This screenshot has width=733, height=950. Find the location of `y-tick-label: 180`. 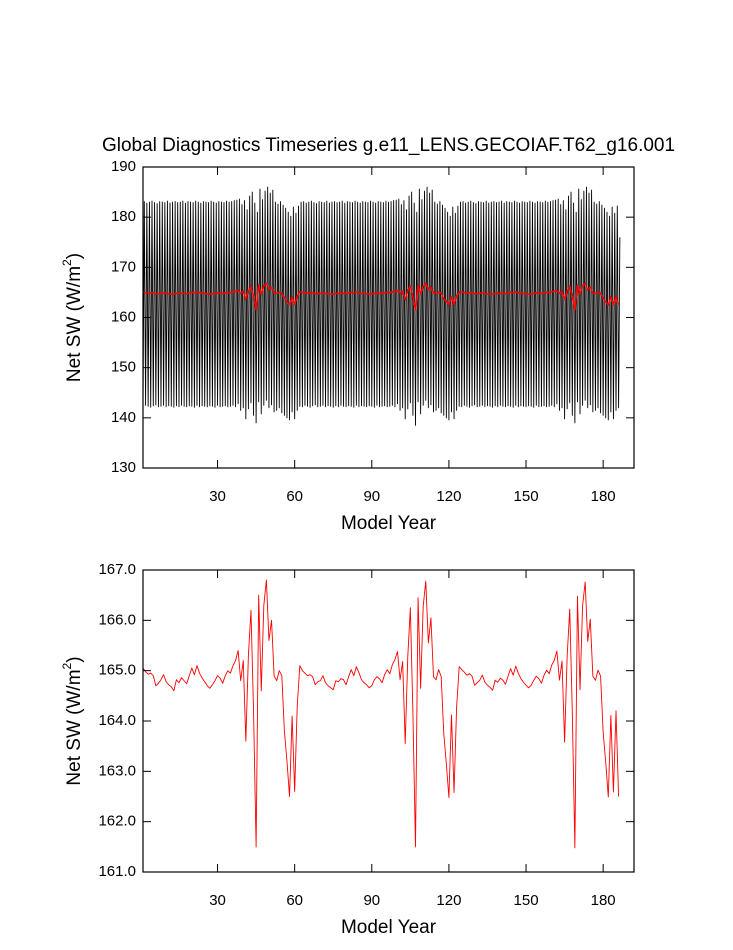

y-tick-label: 180 is located at coordinates (123, 216).